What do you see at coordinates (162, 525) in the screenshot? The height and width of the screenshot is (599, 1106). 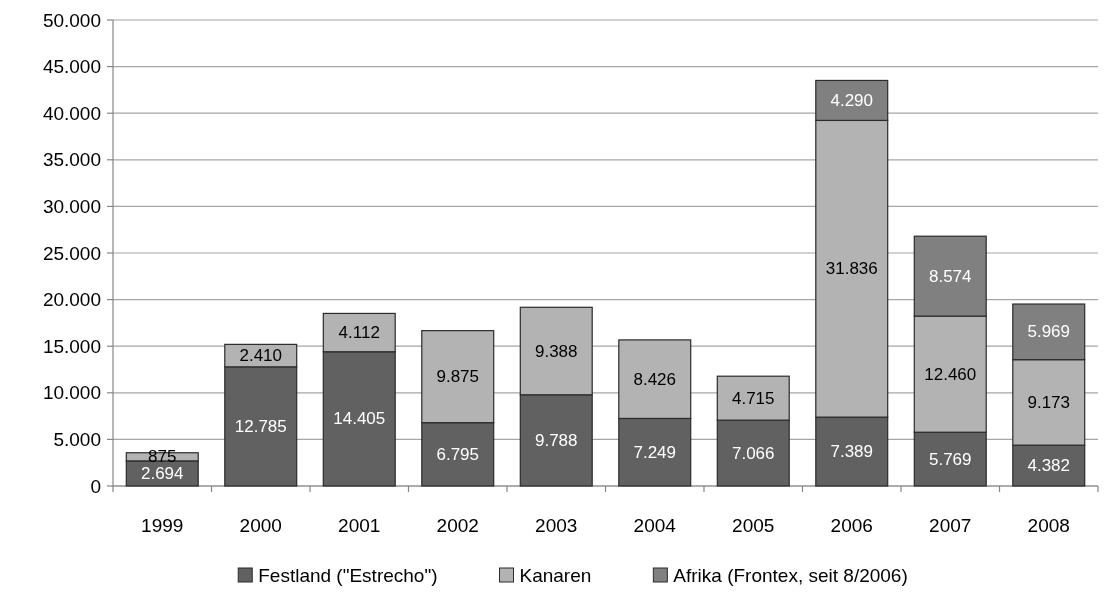 I see `x-tick-label: 1999` at bounding box center [162, 525].